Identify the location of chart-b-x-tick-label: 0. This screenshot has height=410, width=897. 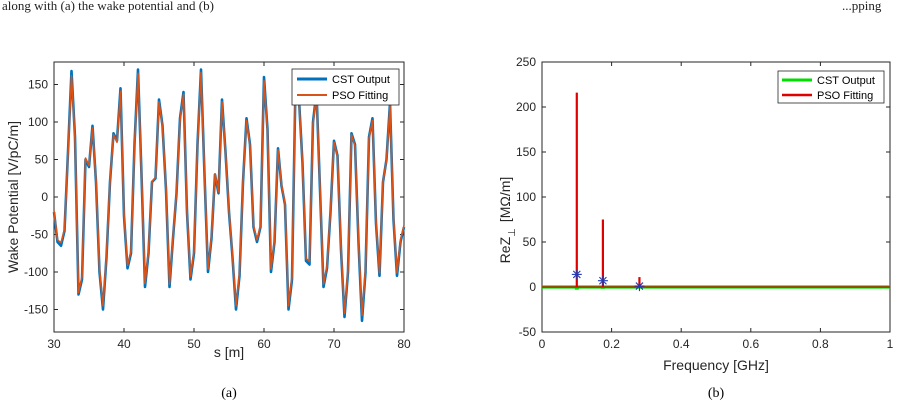
(542, 344).